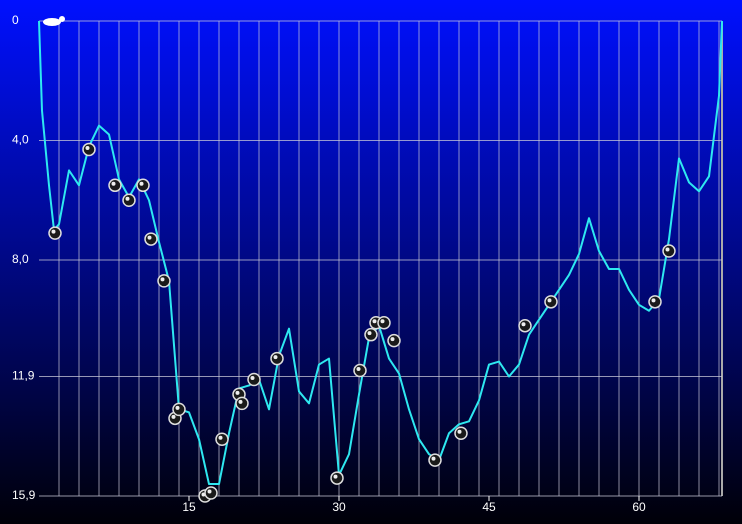  Describe the element at coordinates (15, 20) in the screenshot. I see `y-tick-label: 0` at that location.